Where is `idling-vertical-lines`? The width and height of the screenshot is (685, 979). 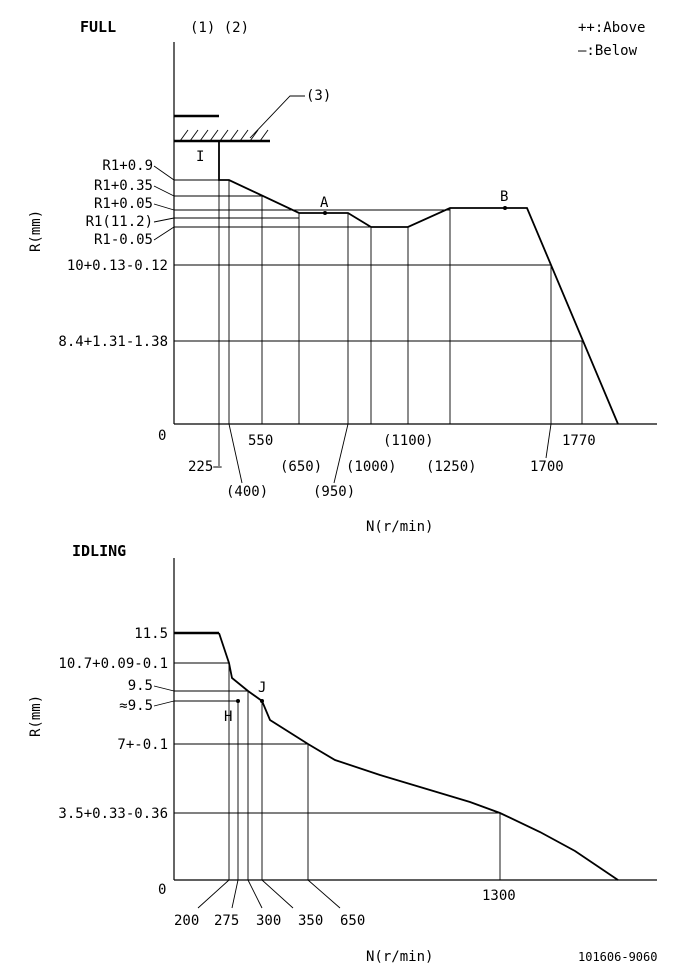 idling-vertical-lines is located at coordinates (364, 771).